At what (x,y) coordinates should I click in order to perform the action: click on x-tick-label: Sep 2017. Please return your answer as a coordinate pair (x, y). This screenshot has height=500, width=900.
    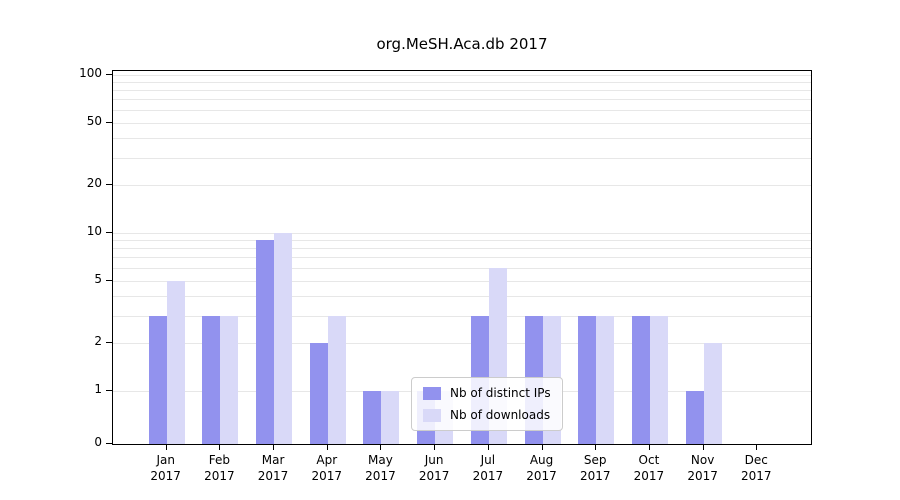
    Looking at the image, I should click on (595, 468).